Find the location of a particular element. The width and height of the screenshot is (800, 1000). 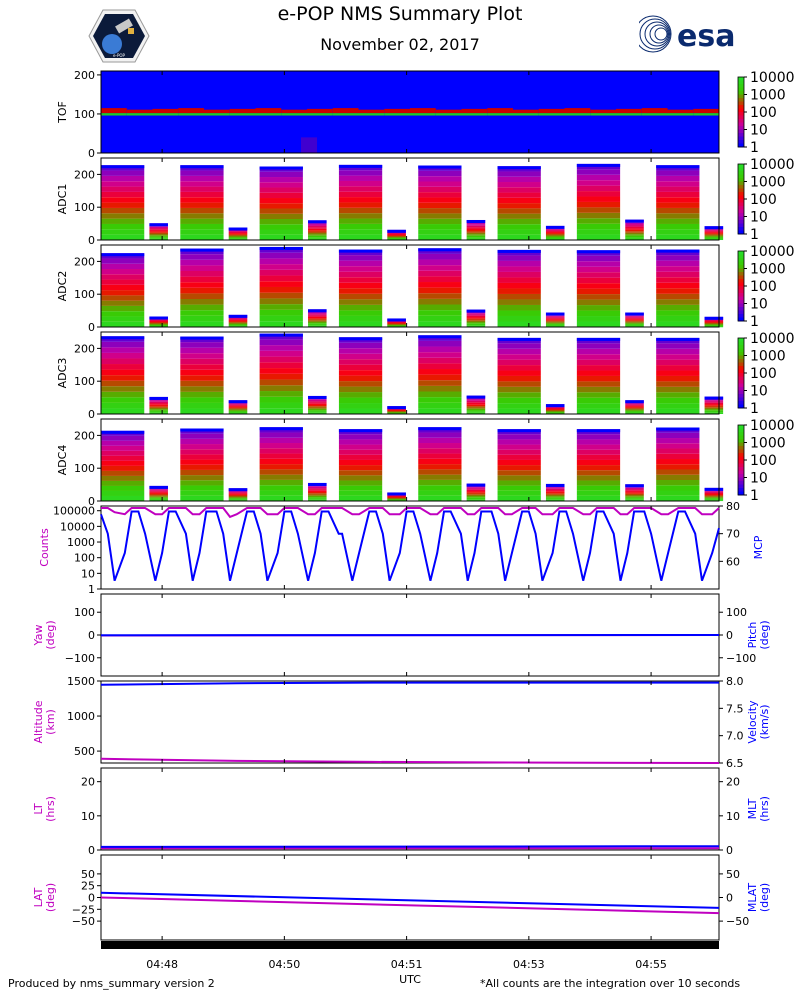

y-axis-label-left-lat-mlat: LAT (deg) is located at coordinates (44, 897).